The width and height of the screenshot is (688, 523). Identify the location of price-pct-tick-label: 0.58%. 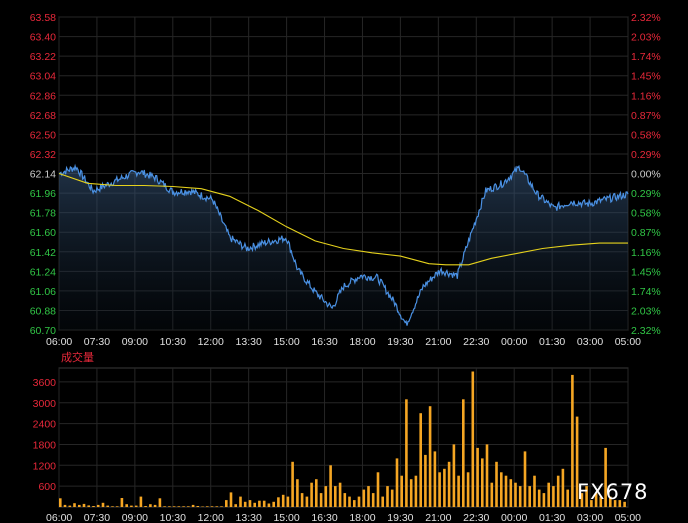
(646, 214).